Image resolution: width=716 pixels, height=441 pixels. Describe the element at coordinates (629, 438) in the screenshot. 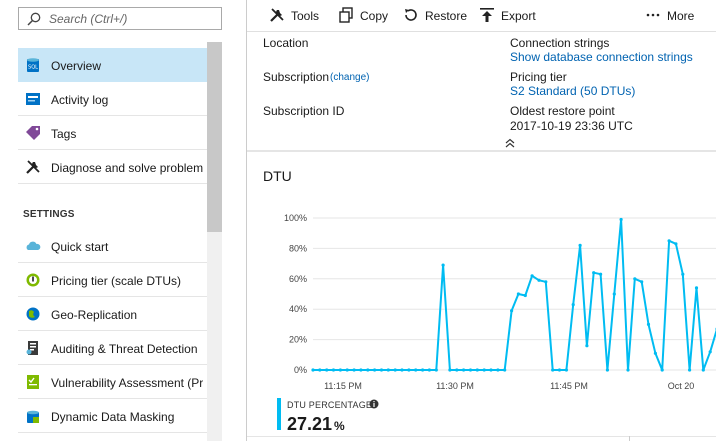

I see `chart-footer-tick` at that location.